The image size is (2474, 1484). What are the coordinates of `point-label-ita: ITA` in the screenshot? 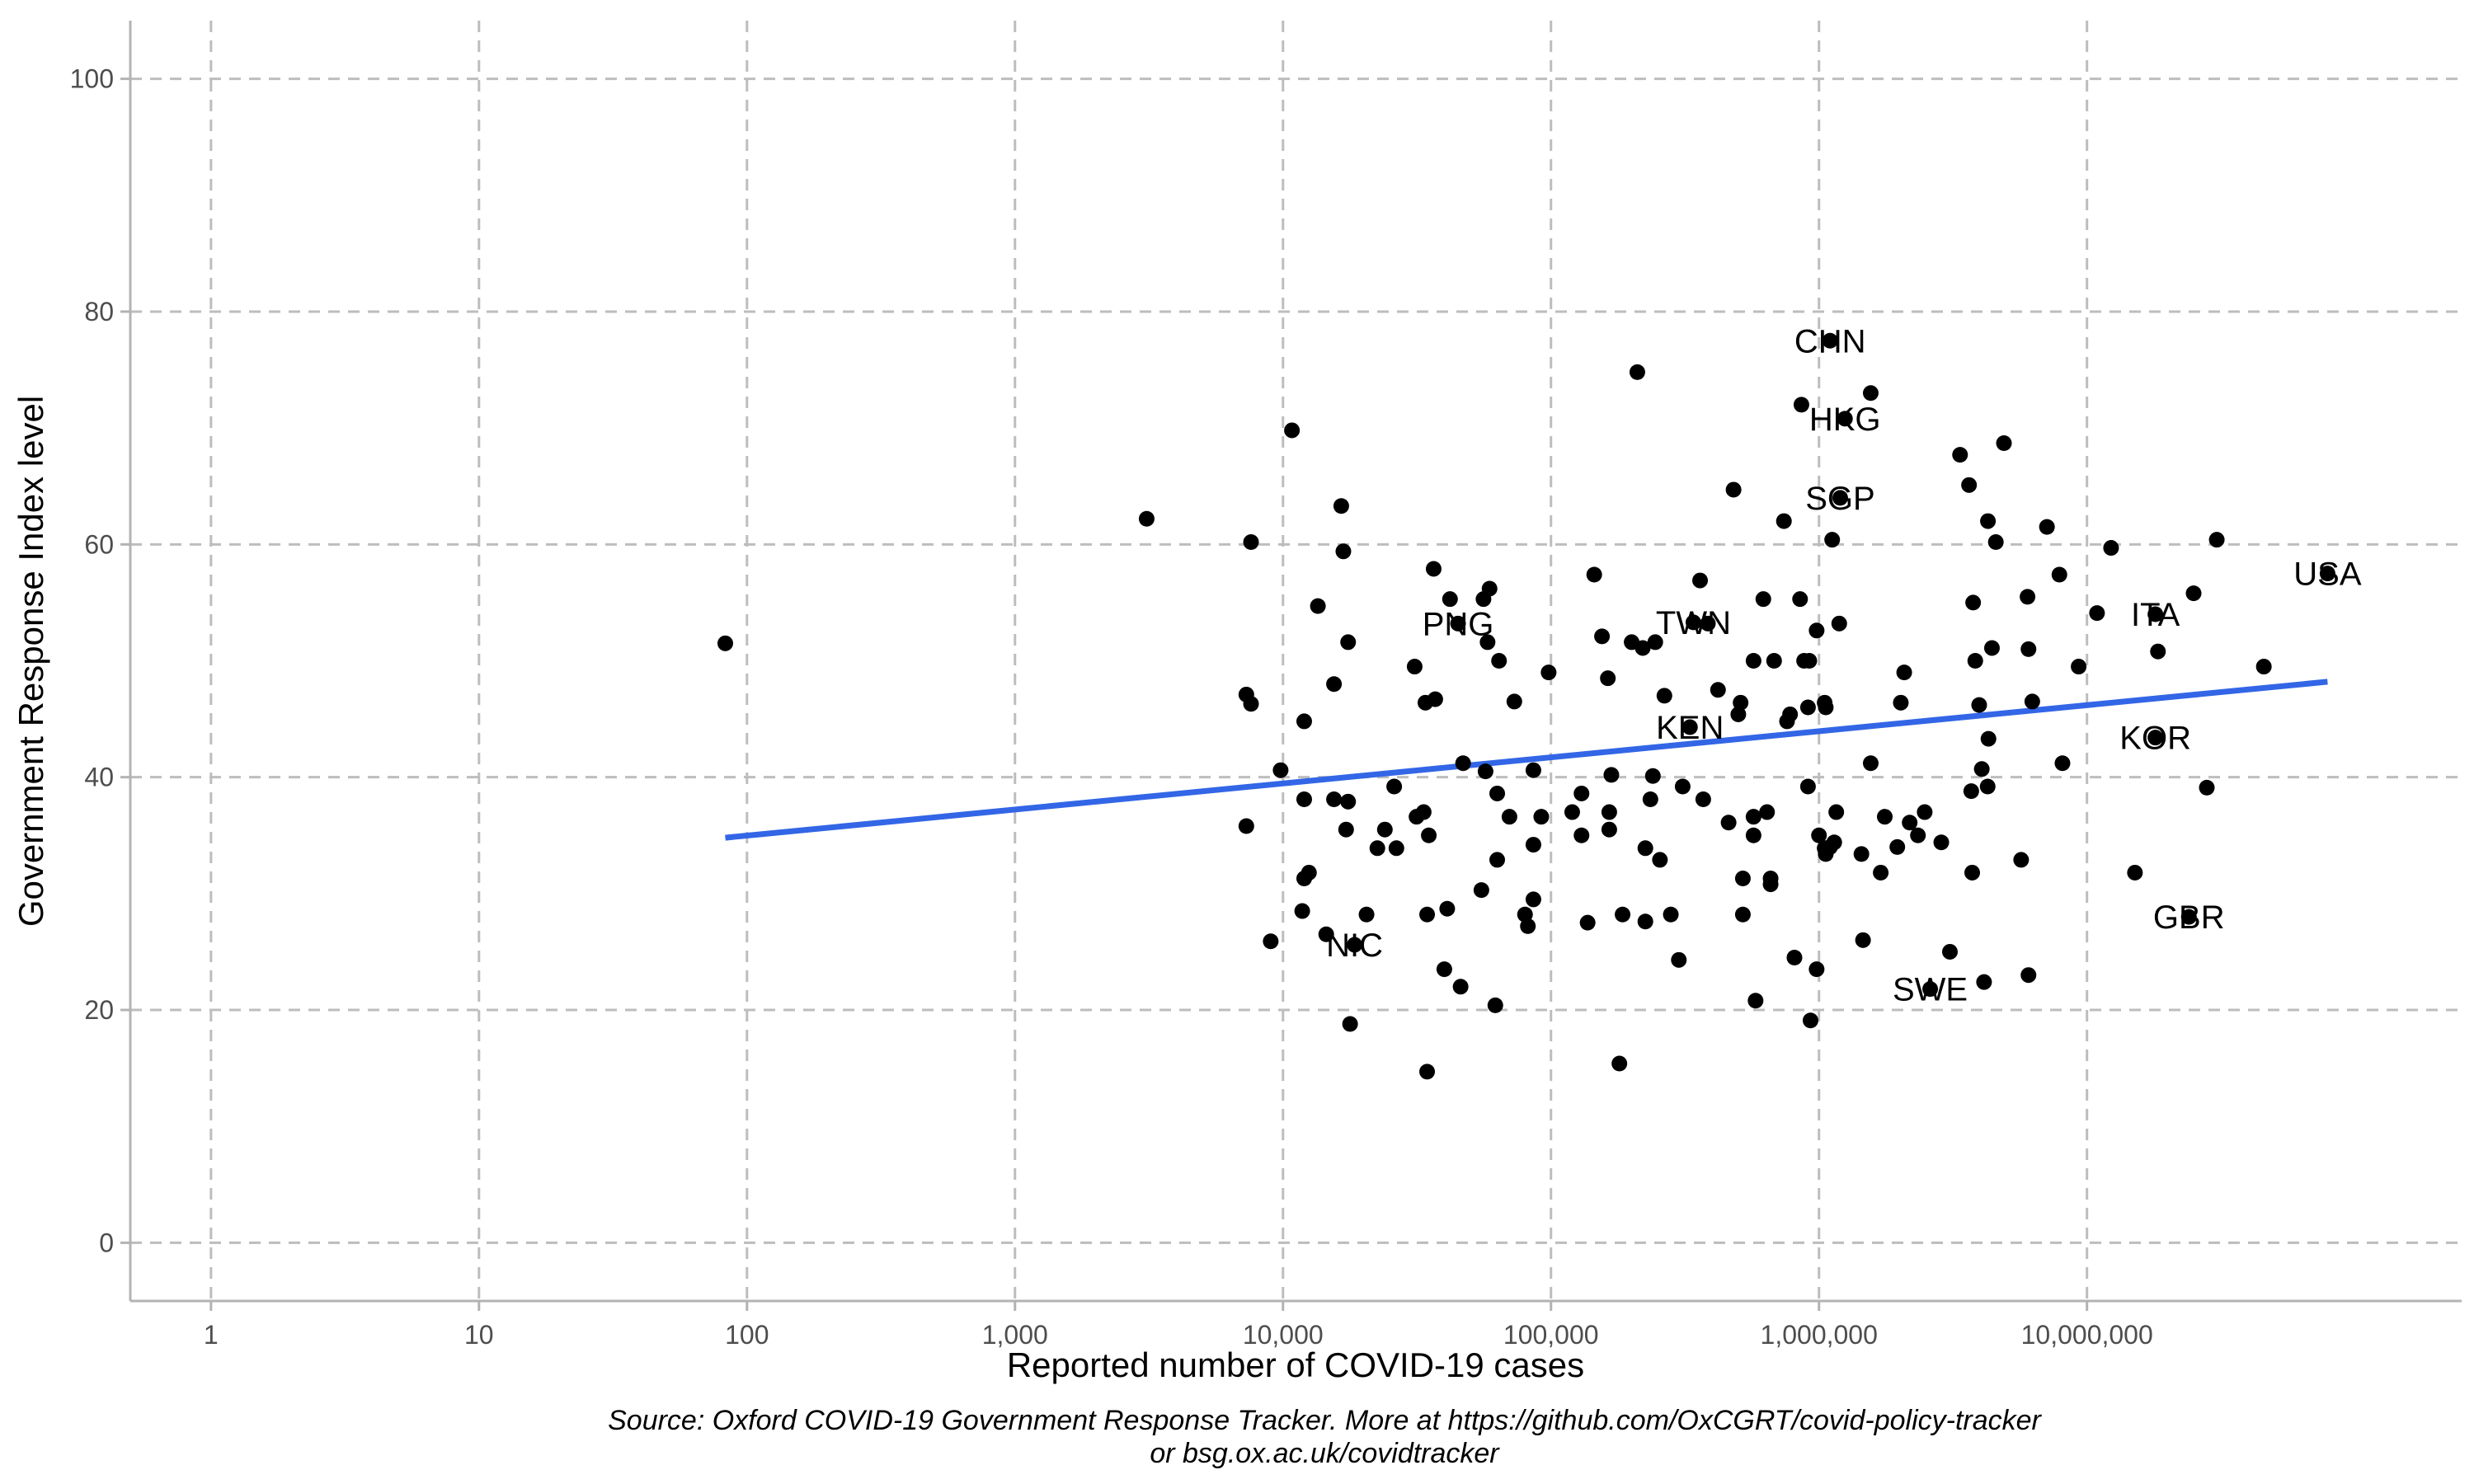 It's located at (2155, 615).